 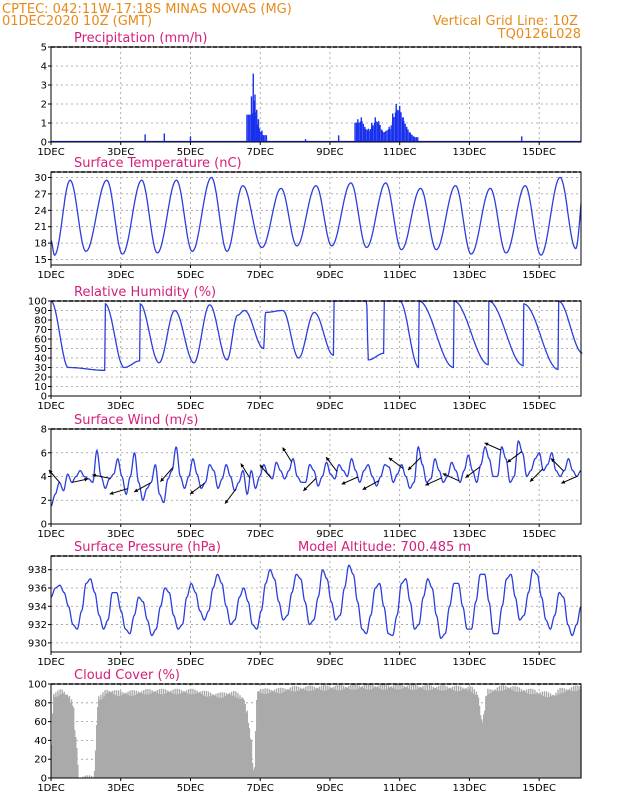 What do you see at coordinates (316, 335) in the screenshot?
I see `rh-line` at bounding box center [316, 335].